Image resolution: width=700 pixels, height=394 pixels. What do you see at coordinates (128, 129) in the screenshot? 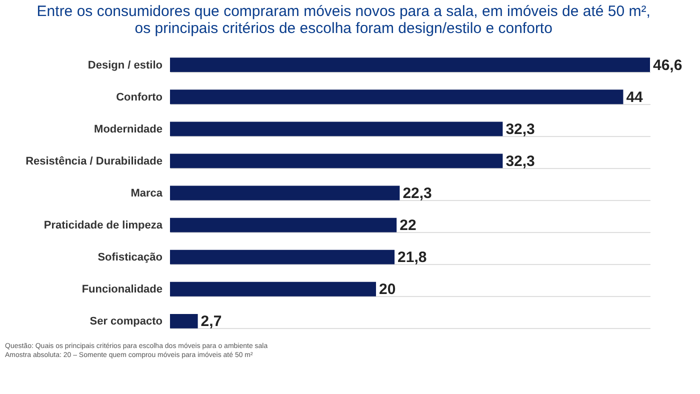
I see `y-tick-label: Modernidade` at bounding box center [128, 129].